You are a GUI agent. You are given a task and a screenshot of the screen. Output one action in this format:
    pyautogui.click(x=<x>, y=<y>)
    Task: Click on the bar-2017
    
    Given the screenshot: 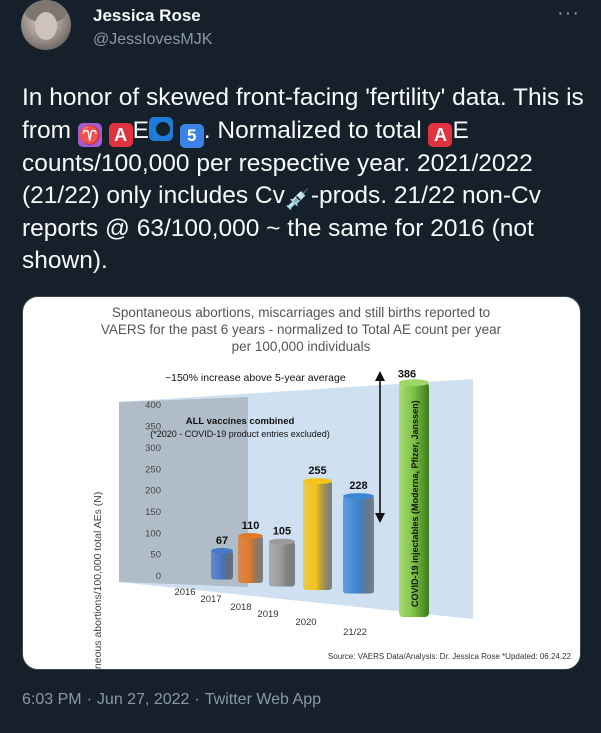 What is the action you would take?
    pyautogui.click(x=222, y=565)
    